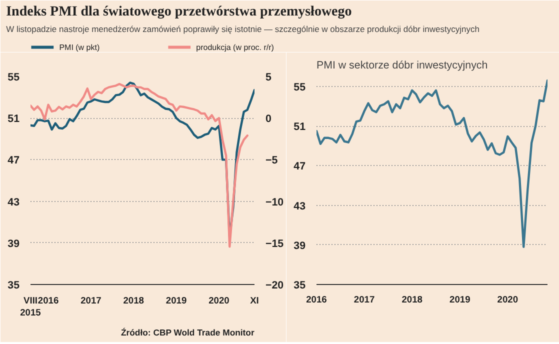 The width and height of the screenshot is (559, 344). Describe the element at coordinates (179, 12) in the screenshot. I see `chart-title: Indeks PMI dla światowego przetwórstwa przemysłowego` at that location.